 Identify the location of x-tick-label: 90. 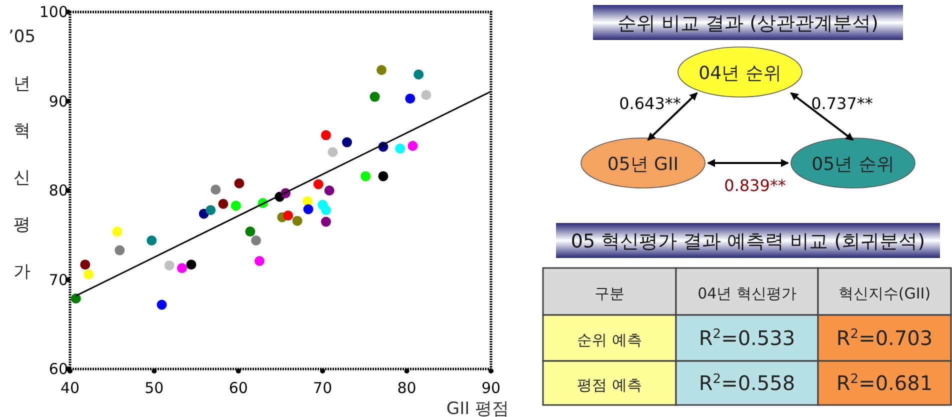
(491, 388).